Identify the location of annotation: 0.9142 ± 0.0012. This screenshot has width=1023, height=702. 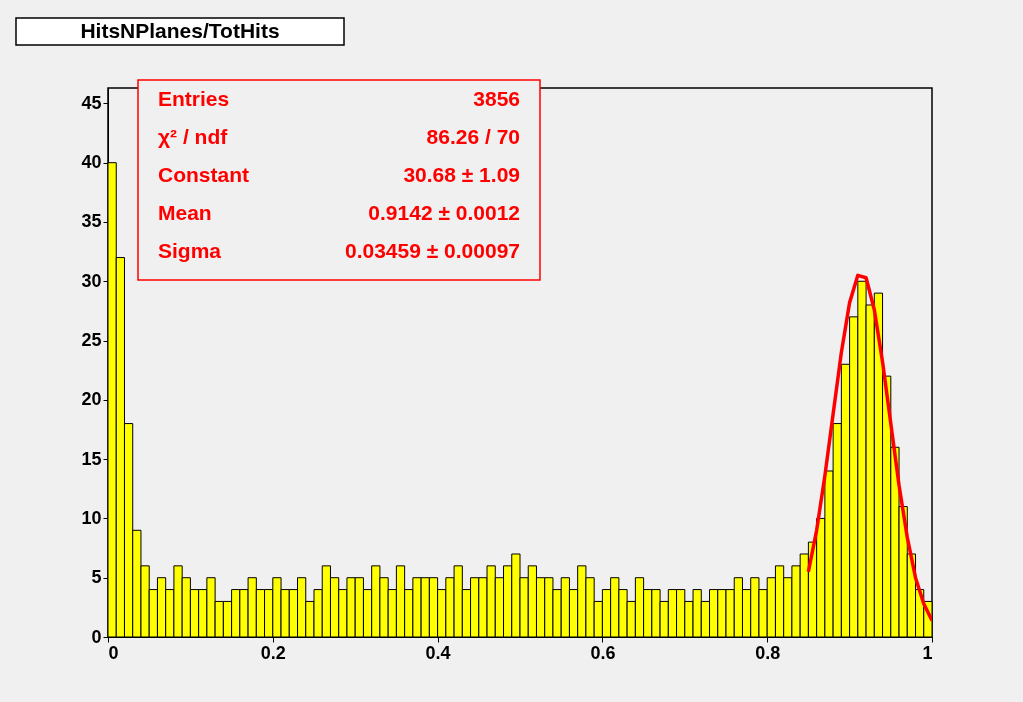
(444, 212).